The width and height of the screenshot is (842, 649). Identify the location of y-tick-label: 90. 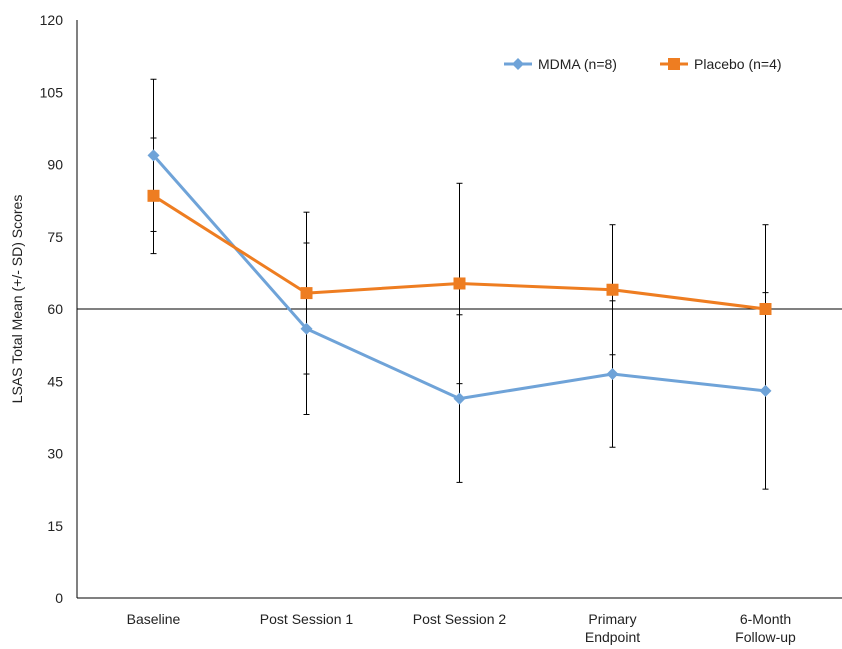
(55, 165).